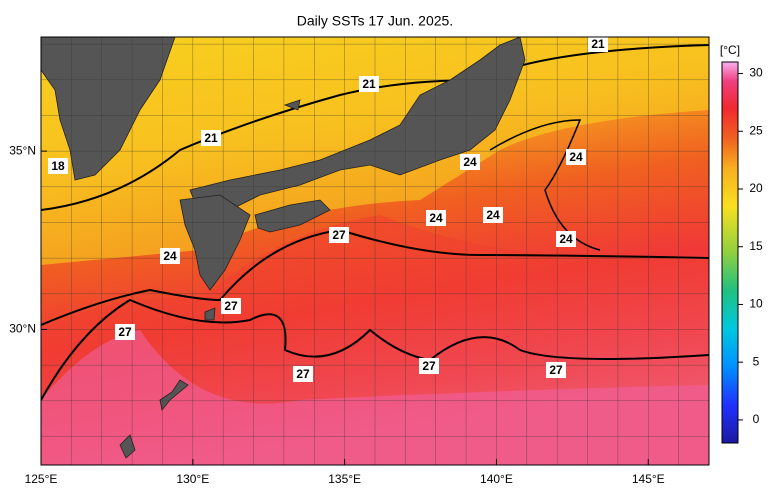 The height and width of the screenshot is (491, 770). What do you see at coordinates (41, 479) in the screenshot?
I see `x-tick-label: 125°E` at bounding box center [41, 479].